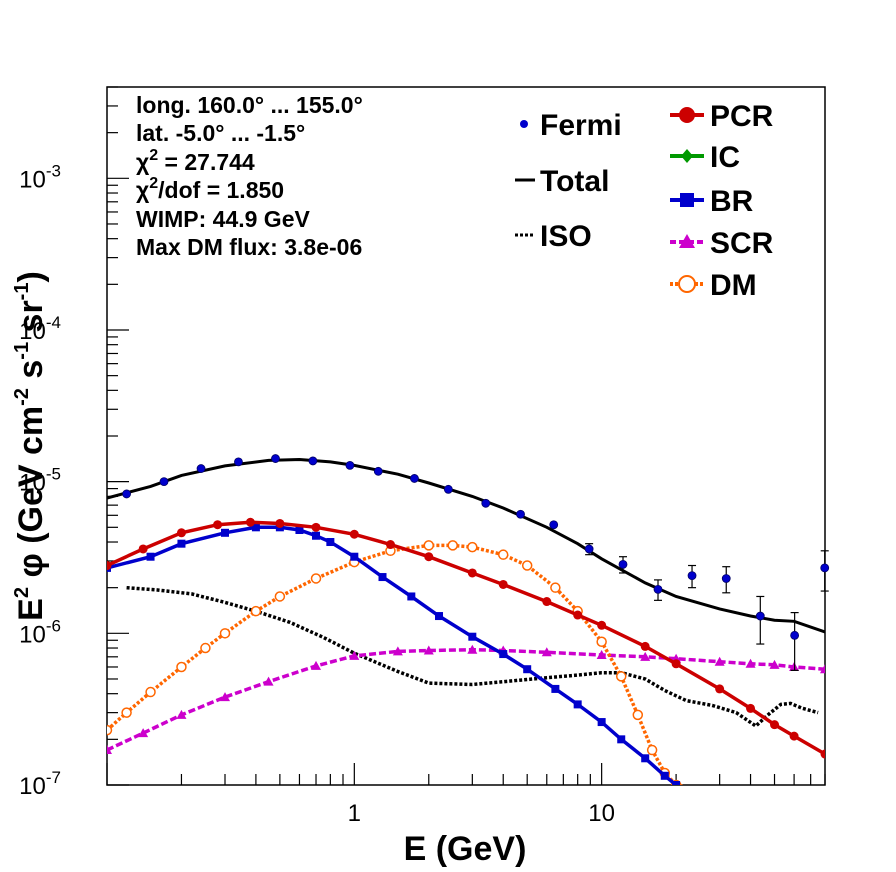 Image resolution: width=896 pixels, height=872 pixels. Describe the element at coordinates (687, 156) in the screenshot. I see `legend-ic-marker` at that location.